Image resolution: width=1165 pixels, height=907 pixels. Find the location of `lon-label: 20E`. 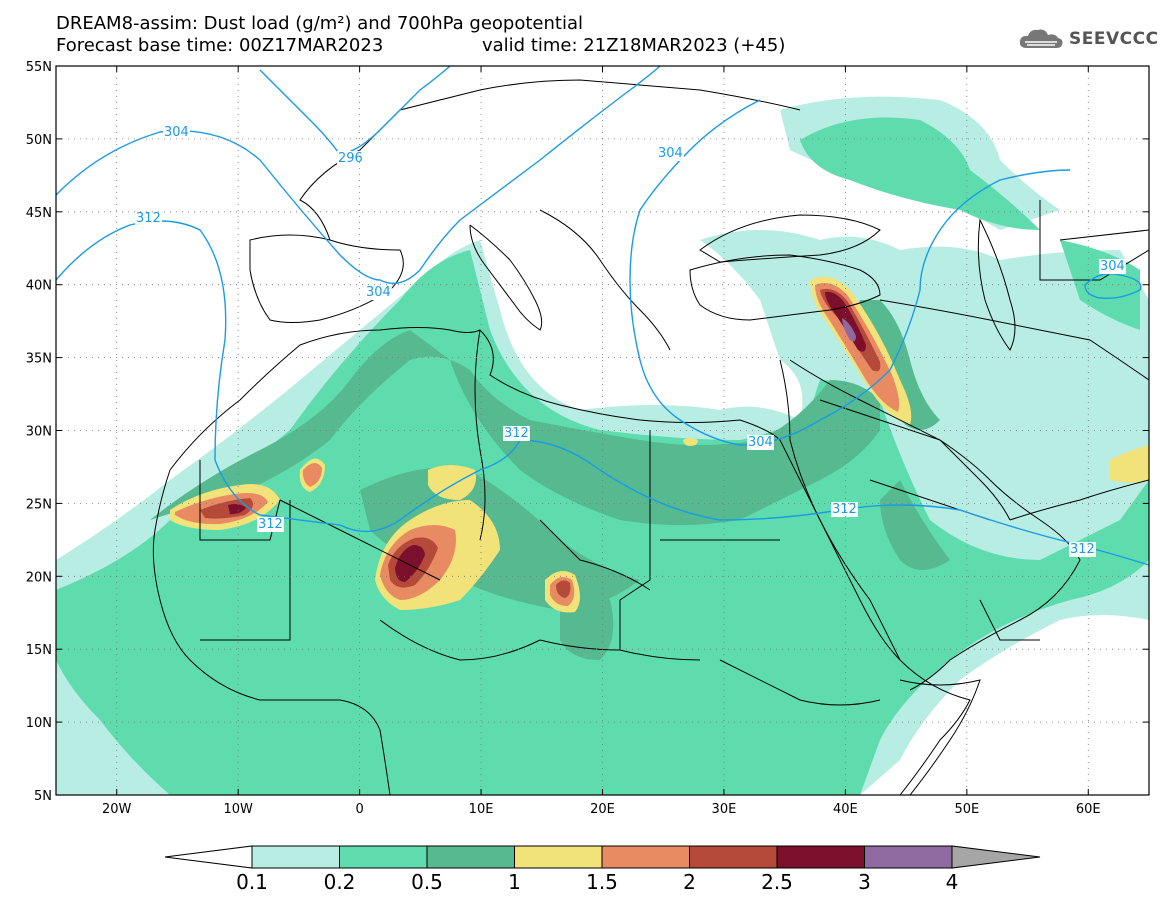

lon-label: 20E is located at coordinates (602, 809).